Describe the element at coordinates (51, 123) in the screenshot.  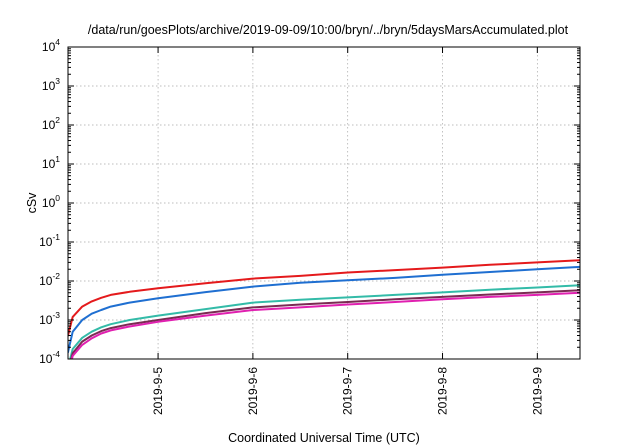
I see `y-tick-label: 10²` at that location.